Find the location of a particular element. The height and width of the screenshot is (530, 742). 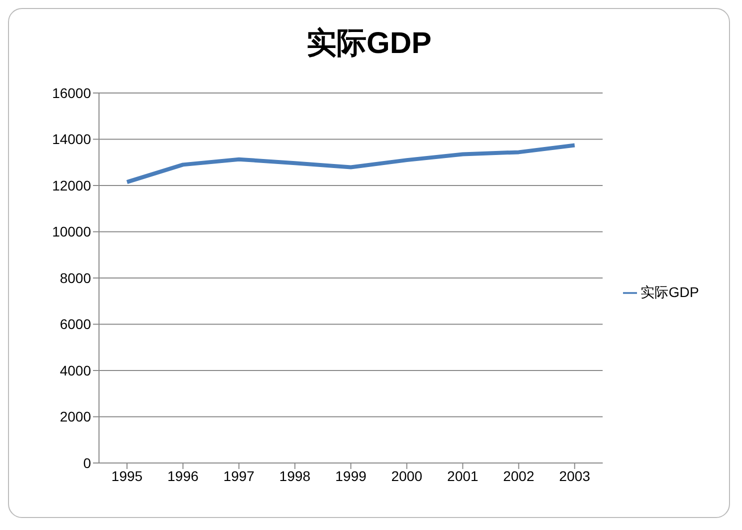

chart-title: 实际GDP is located at coordinates (368, 44).